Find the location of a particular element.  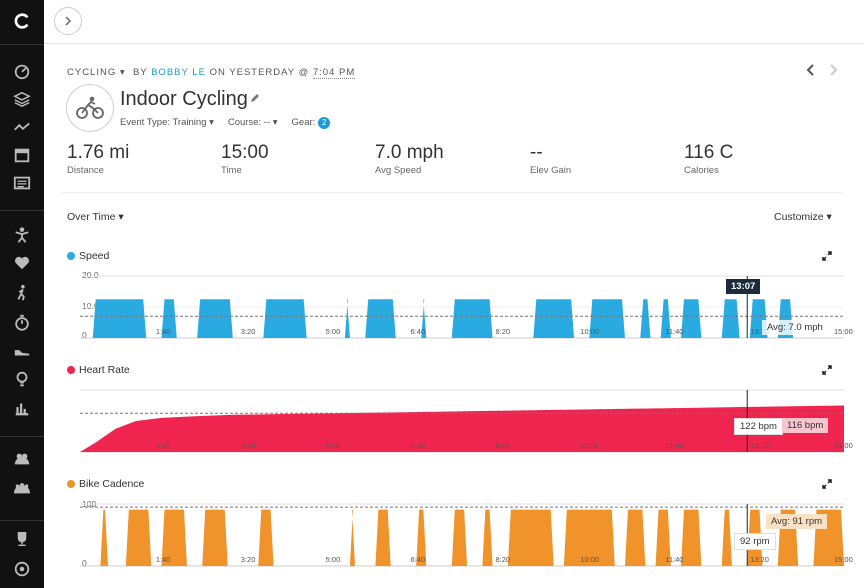

activity-type-badge is located at coordinates (90, 108).